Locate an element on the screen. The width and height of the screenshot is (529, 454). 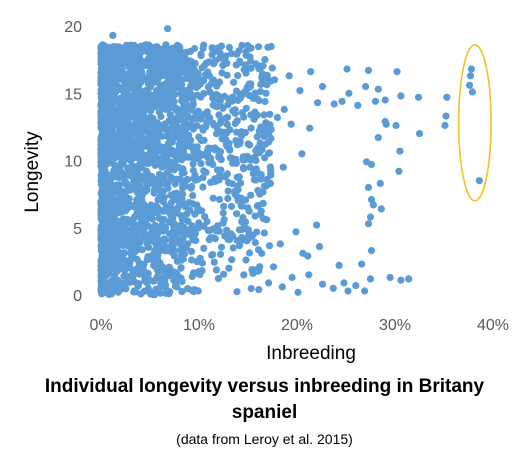
x-tick-label: 20% is located at coordinates (297, 325).